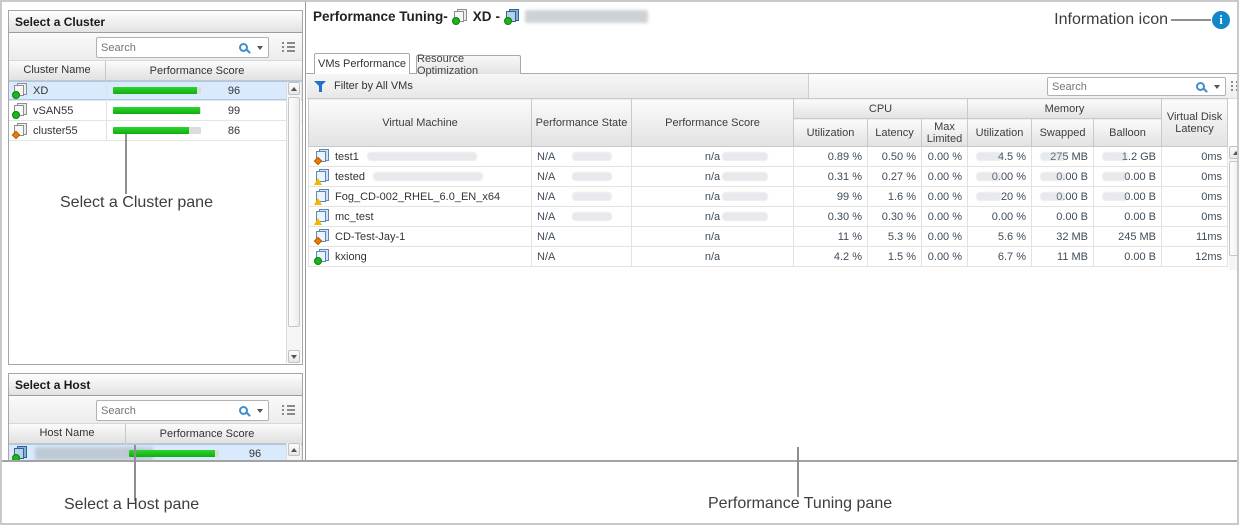 The width and height of the screenshot is (1239, 525). What do you see at coordinates (901, 196) in the screenshot?
I see `value: 1.6 %` at bounding box center [901, 196].